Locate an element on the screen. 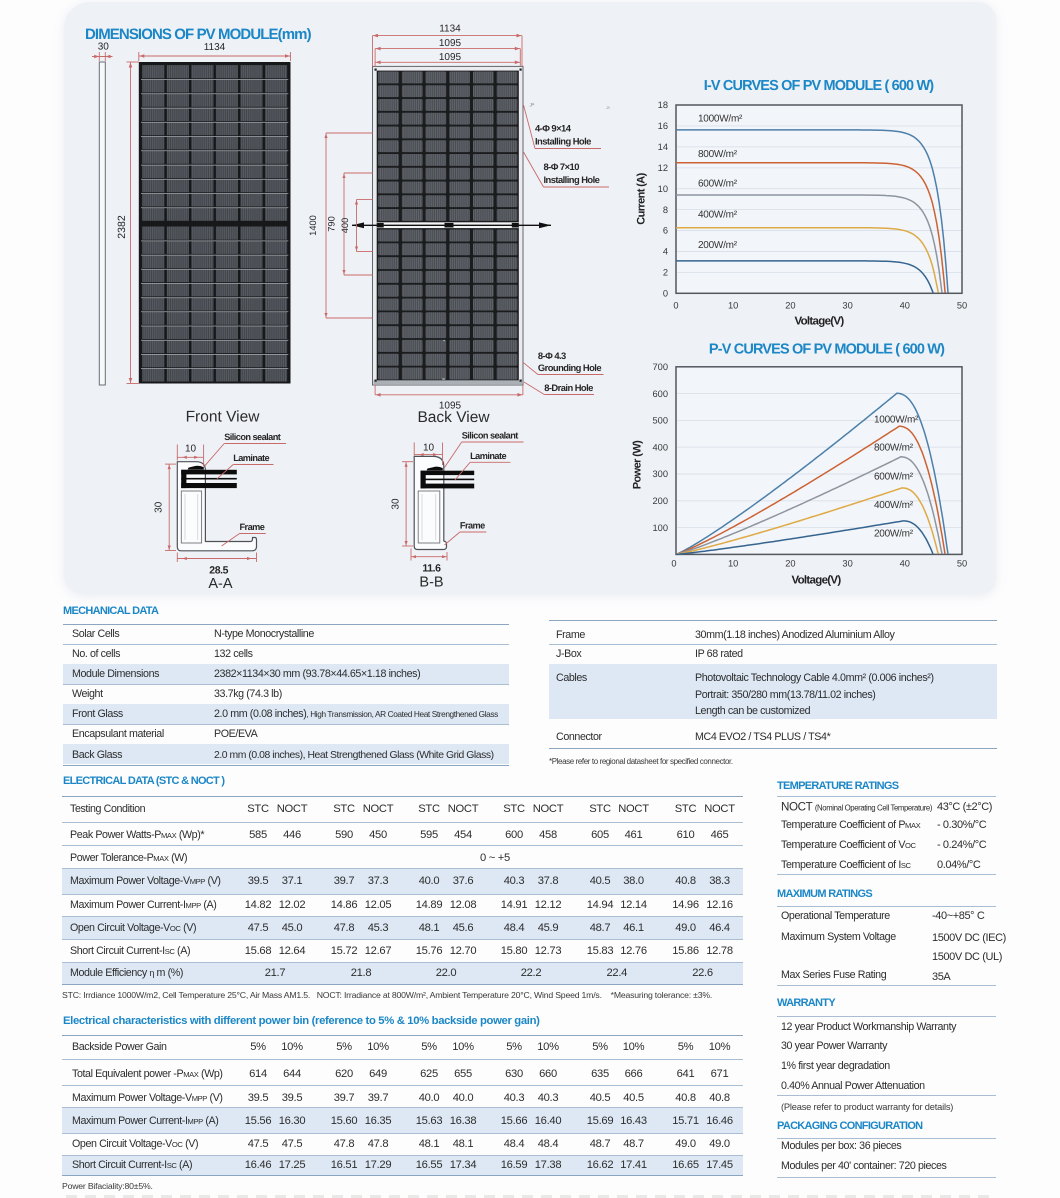 This screenshot has width=1060, height=1198. svg-text: 8-Drain Hole is located at coordinates (568, 387).